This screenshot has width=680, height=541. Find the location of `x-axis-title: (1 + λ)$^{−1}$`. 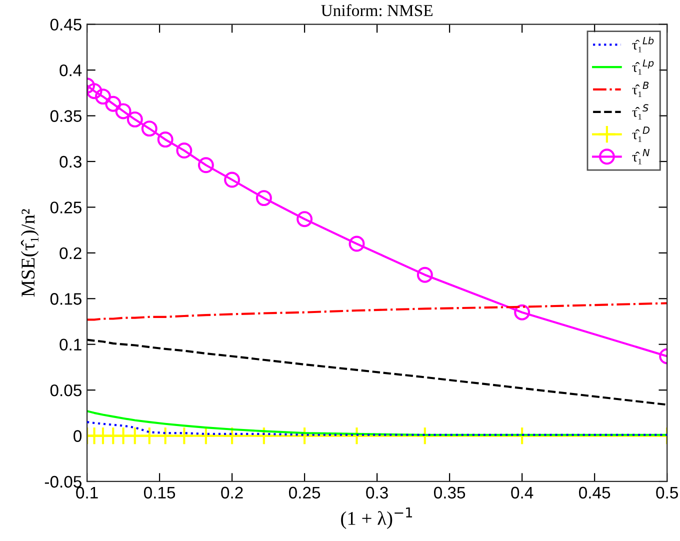

x-axis-title: (1 + λ)$^{−1}$ is located at coordinates (376, 518).